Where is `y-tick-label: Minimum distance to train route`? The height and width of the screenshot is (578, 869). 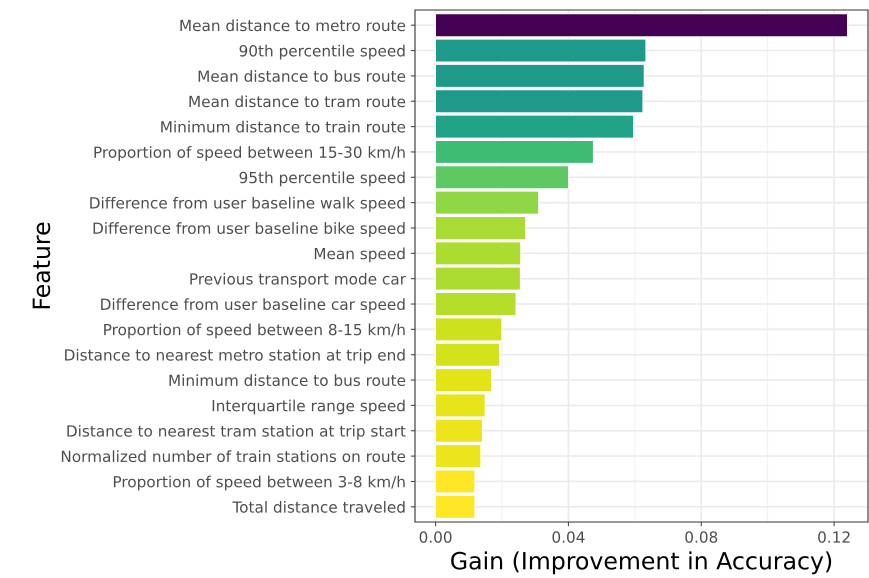
y-tick-label: Minimum distance to train route is located at coordinates (283, 126).